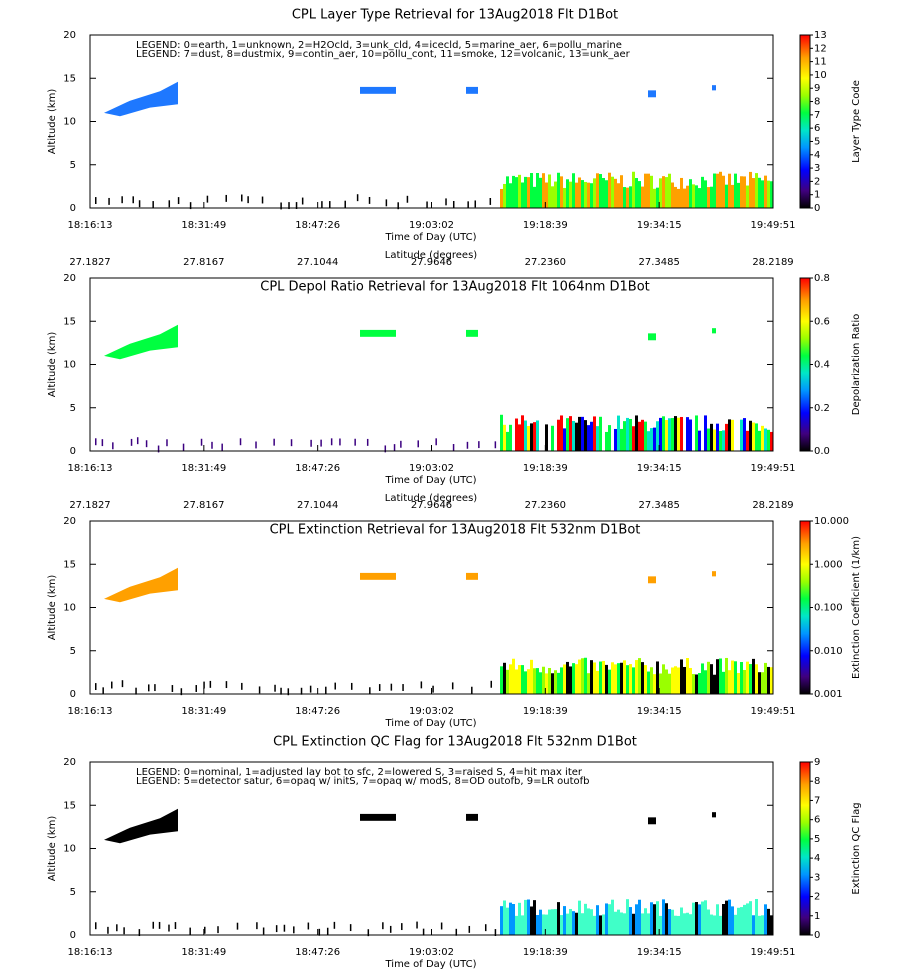 This screenshot has width=900, height=975. Describe the element at coordinates (856, 848) in the screenshot. I see `colorbar-label: Extinction QC Flag` at that location.